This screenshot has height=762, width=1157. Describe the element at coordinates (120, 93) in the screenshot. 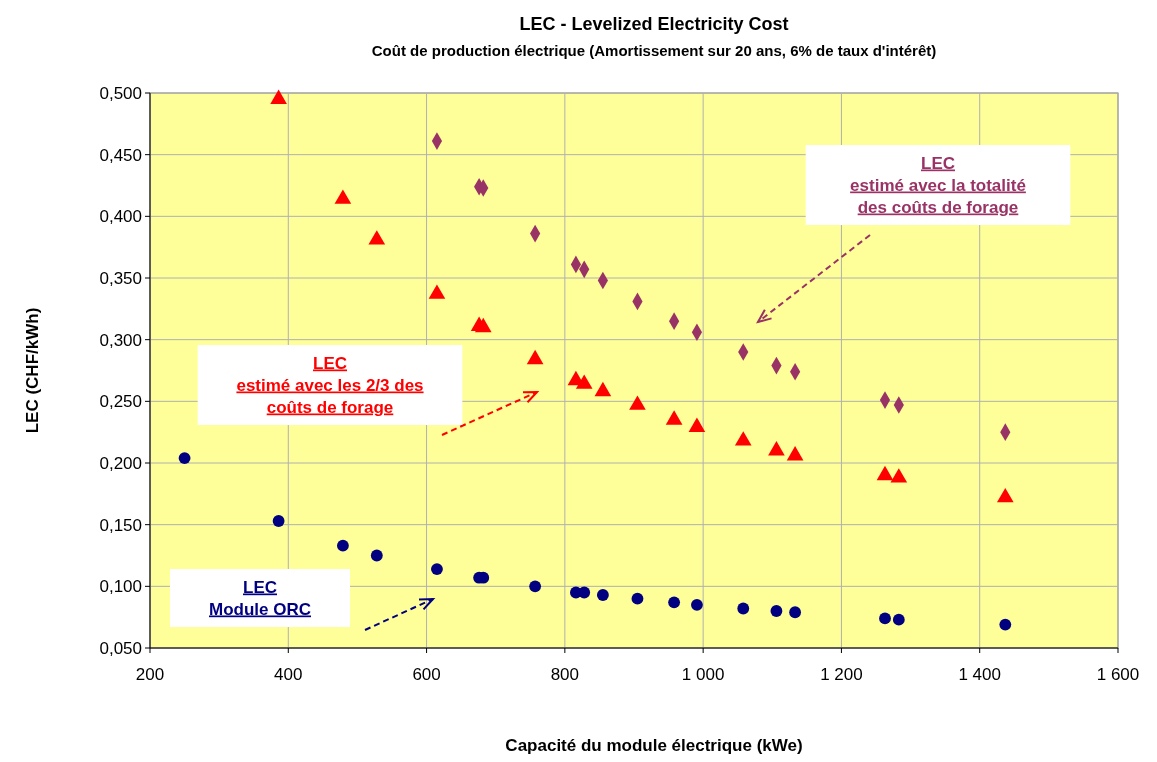

I see `y-tick-label: 0,500` at that location.